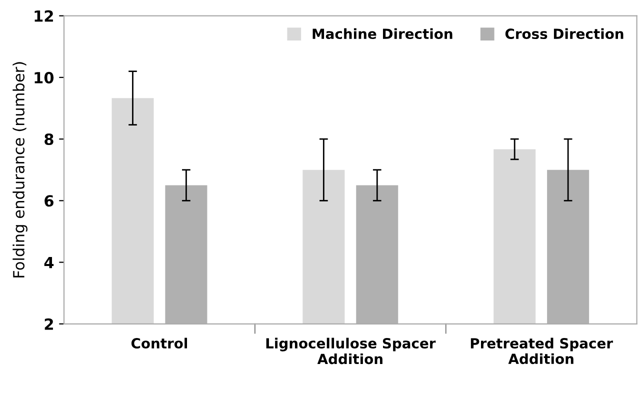  I want to click on y-tick-label: 4, so click(49, 262).